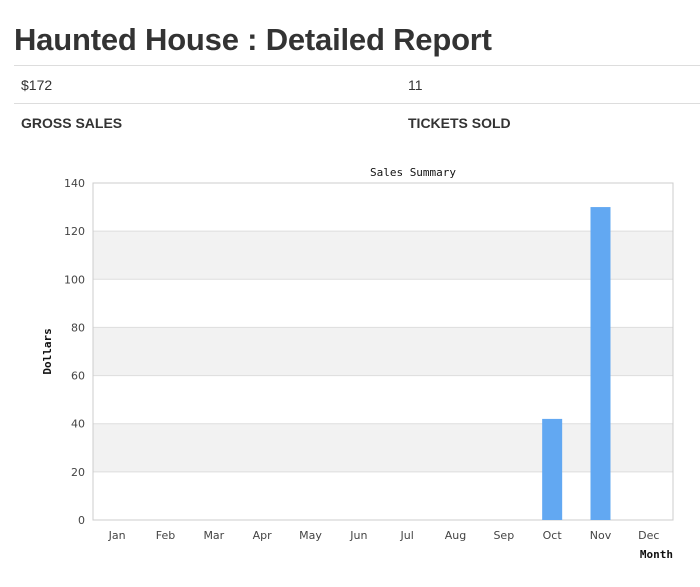 The height and width of the screenshot is (587, 700). What do you see at coordinates (74, 183) in the screenshot?
I see `y-tick-label: 140` at bounding box center [74, 183].